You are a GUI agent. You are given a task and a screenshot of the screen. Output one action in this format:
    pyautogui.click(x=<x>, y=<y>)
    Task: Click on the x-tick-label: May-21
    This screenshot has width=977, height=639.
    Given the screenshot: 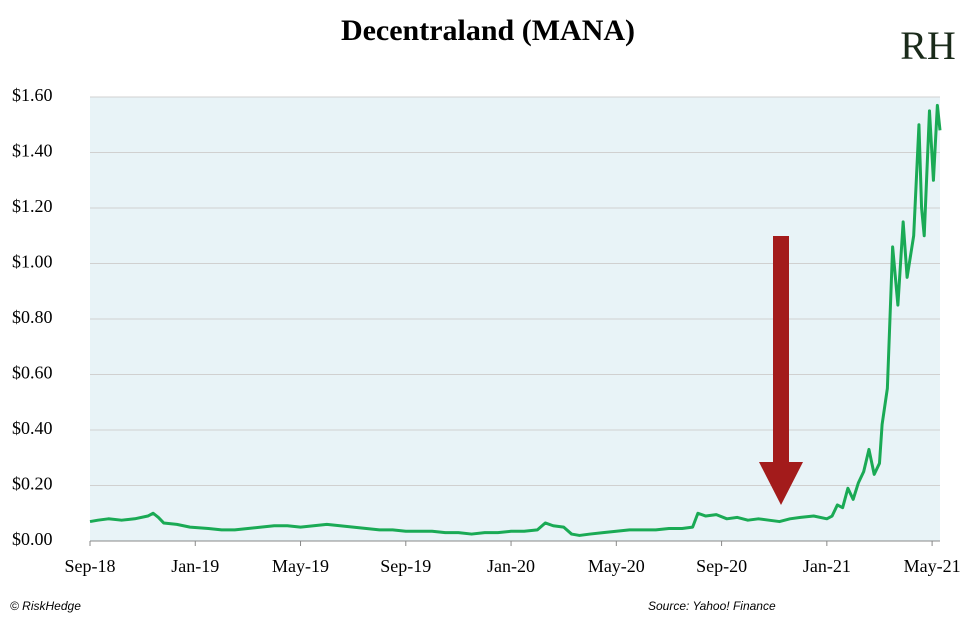 What is the action you would take?
    pyautogui.click(x=932, y=566)
    